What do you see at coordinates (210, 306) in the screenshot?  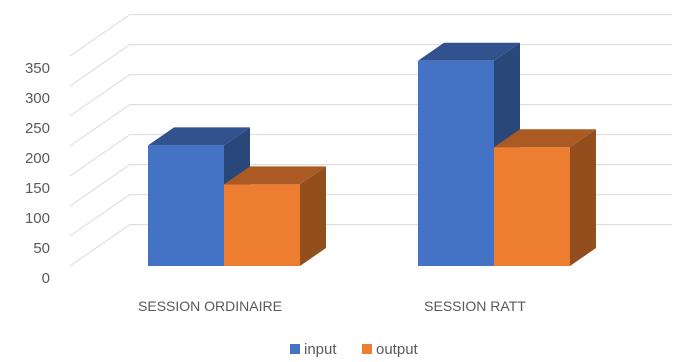 I see `category-label: SESSION ORDINAIRE` at bounding box center [210, 306].